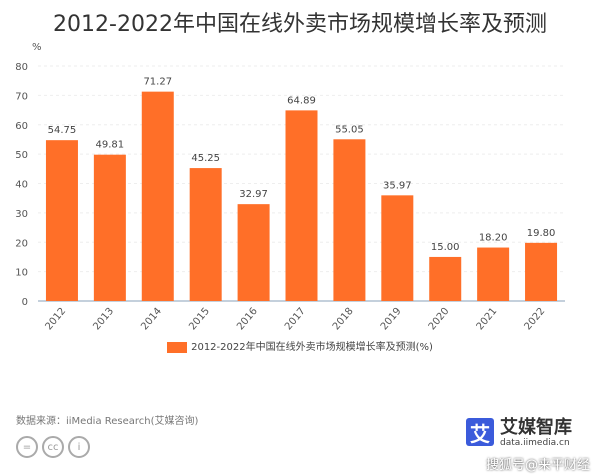 The width and height of the screenshot is (600, 476). I want to click on chart-title: 2012-2022年中国在线外卖市场规模增长率及预测, so click(300, 24).